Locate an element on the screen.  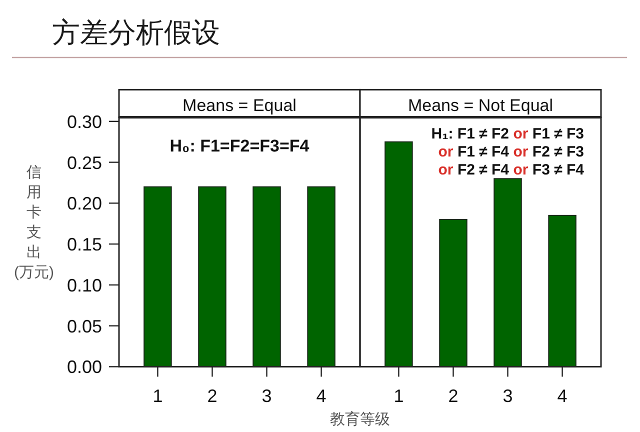
annotation: F1 ≠ F3 is located at coordinates (558, 133).